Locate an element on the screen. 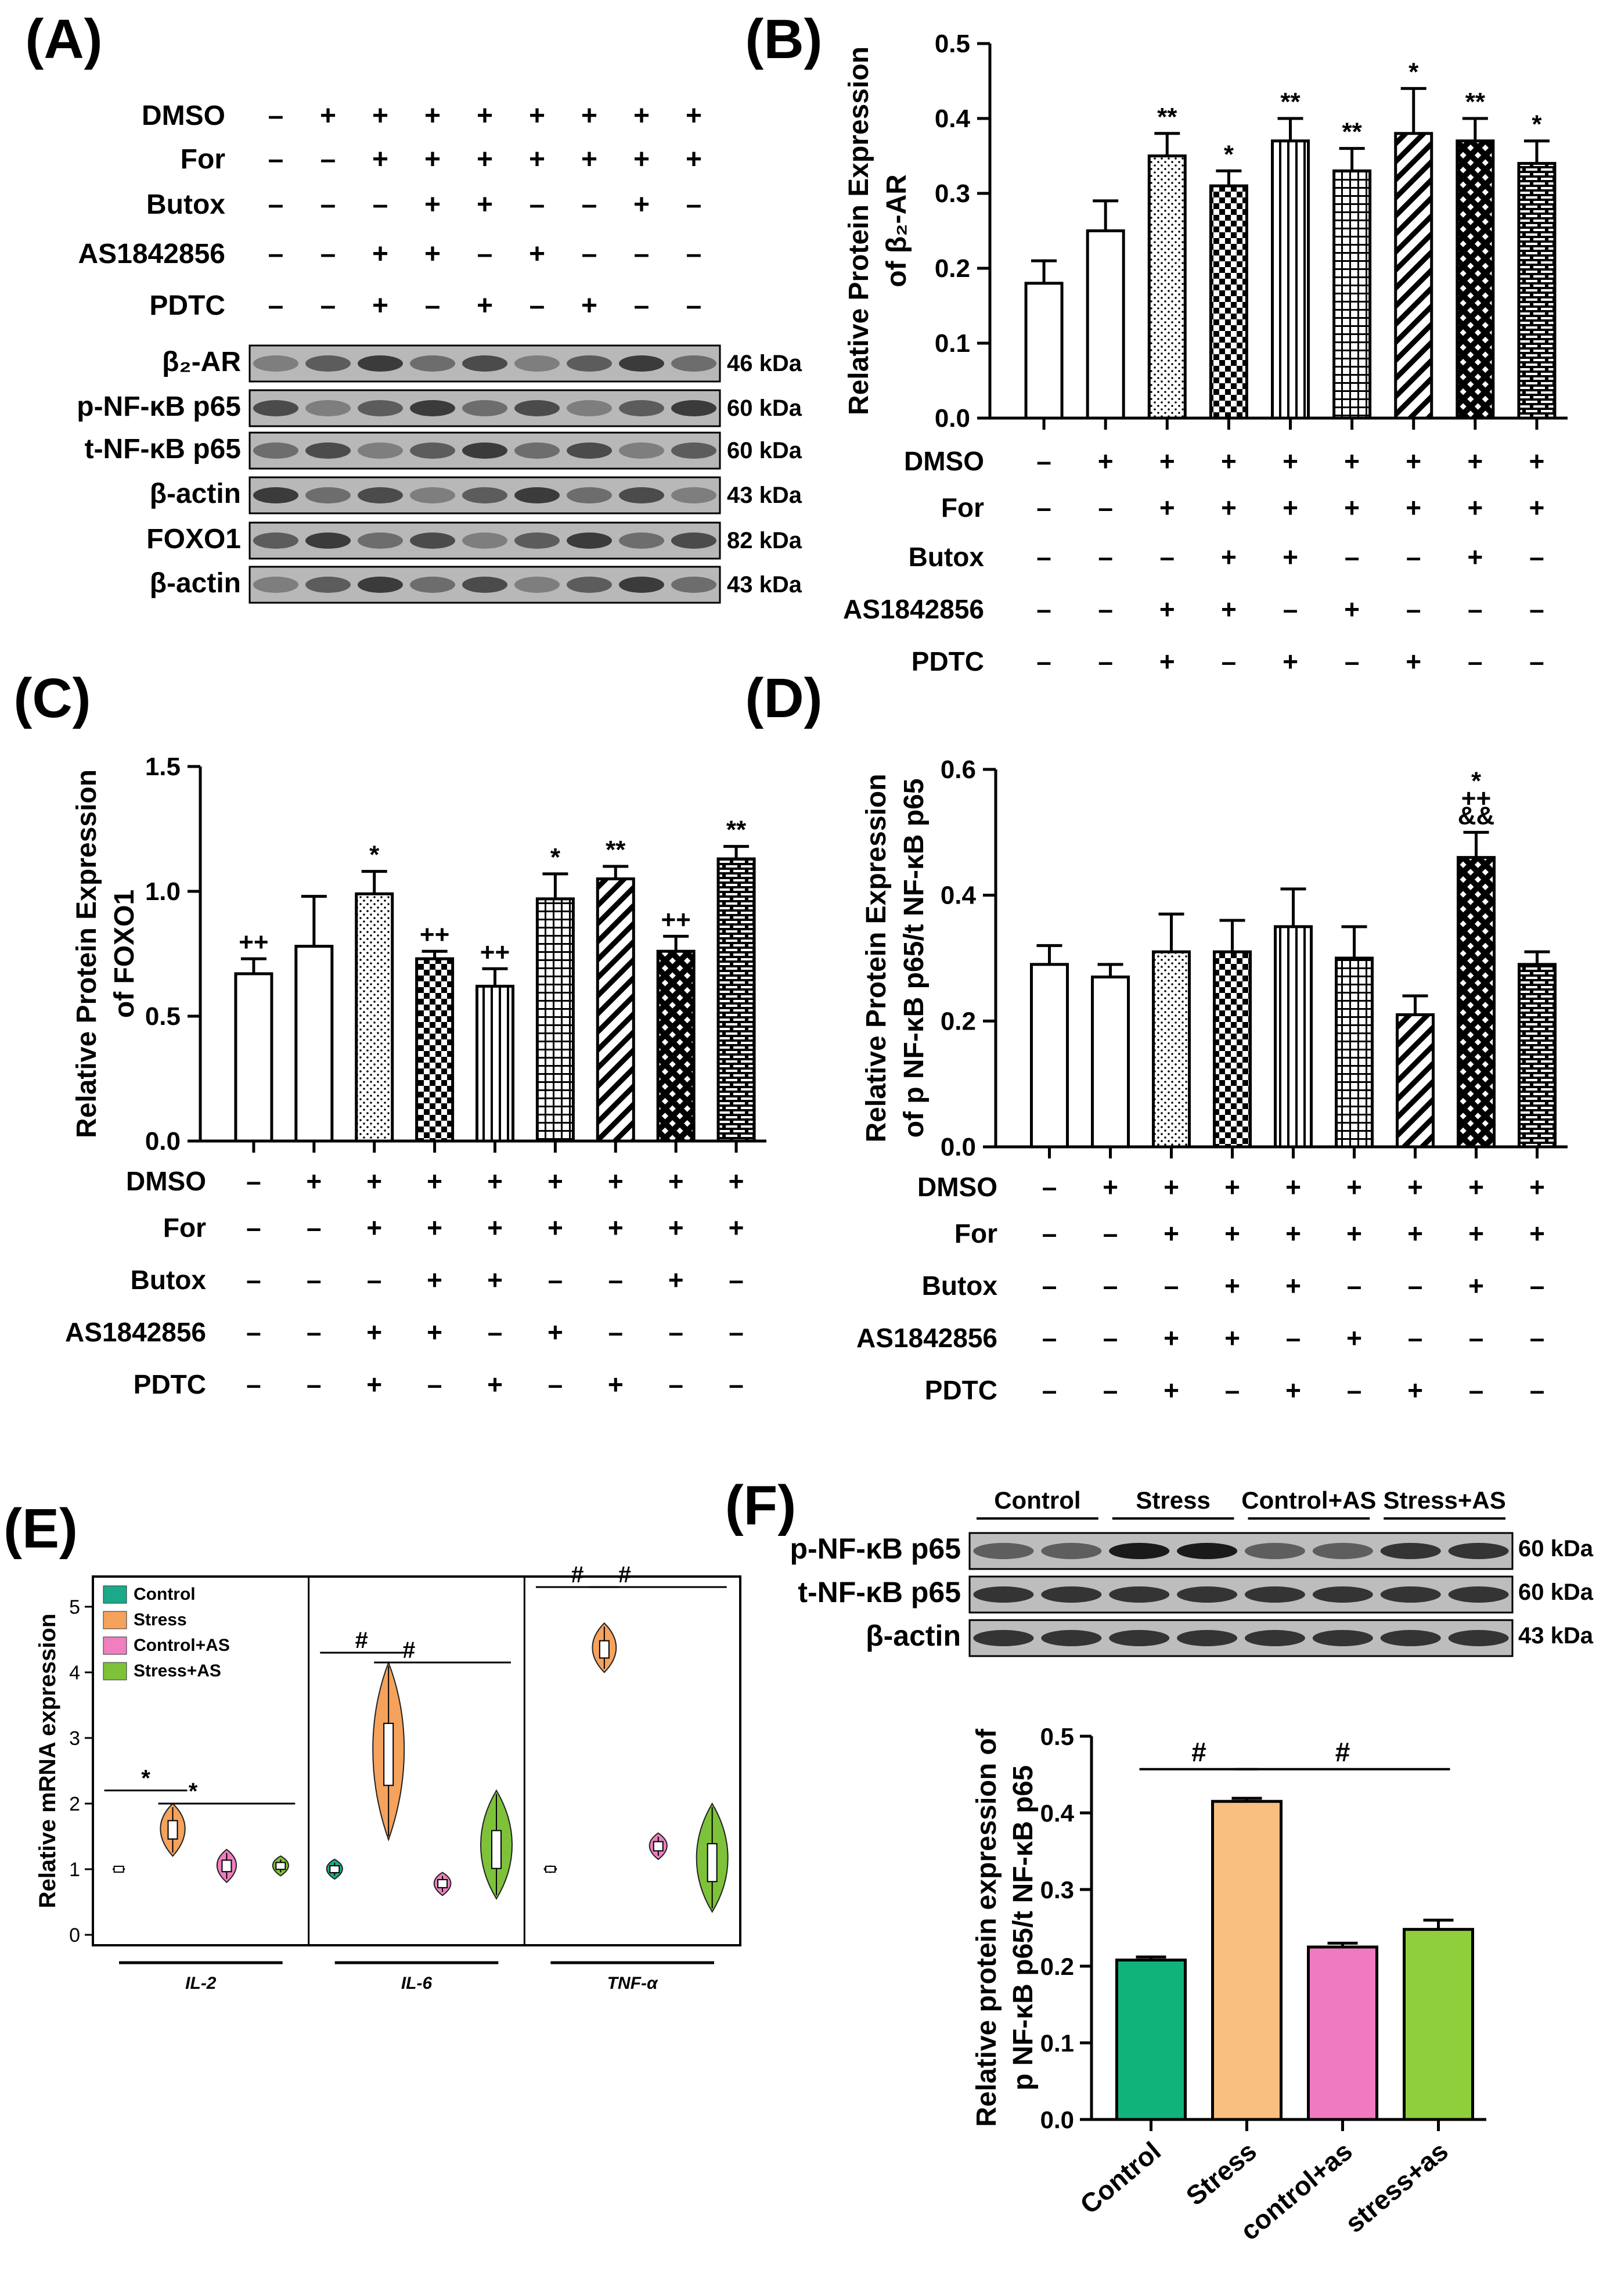 The image size is (1621, 2296). y-axis-title: of β₂-AR is located at coordinates (896, 230).